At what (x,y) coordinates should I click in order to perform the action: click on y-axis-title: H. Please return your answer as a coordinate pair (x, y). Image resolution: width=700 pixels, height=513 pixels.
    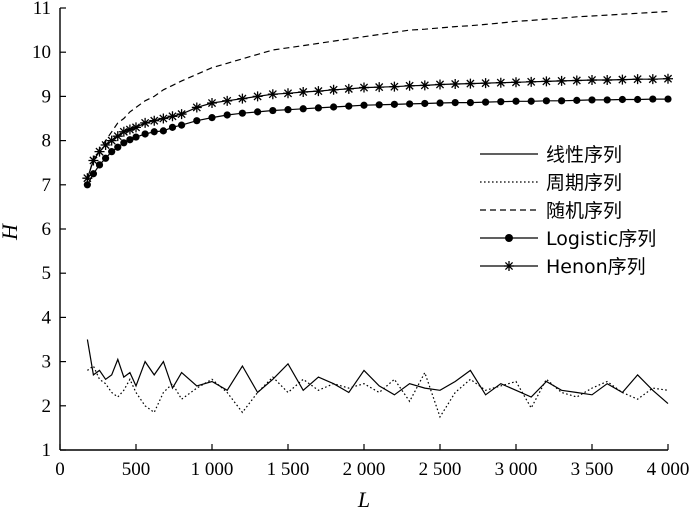
    Looking at the image, I should click on (11, 232).